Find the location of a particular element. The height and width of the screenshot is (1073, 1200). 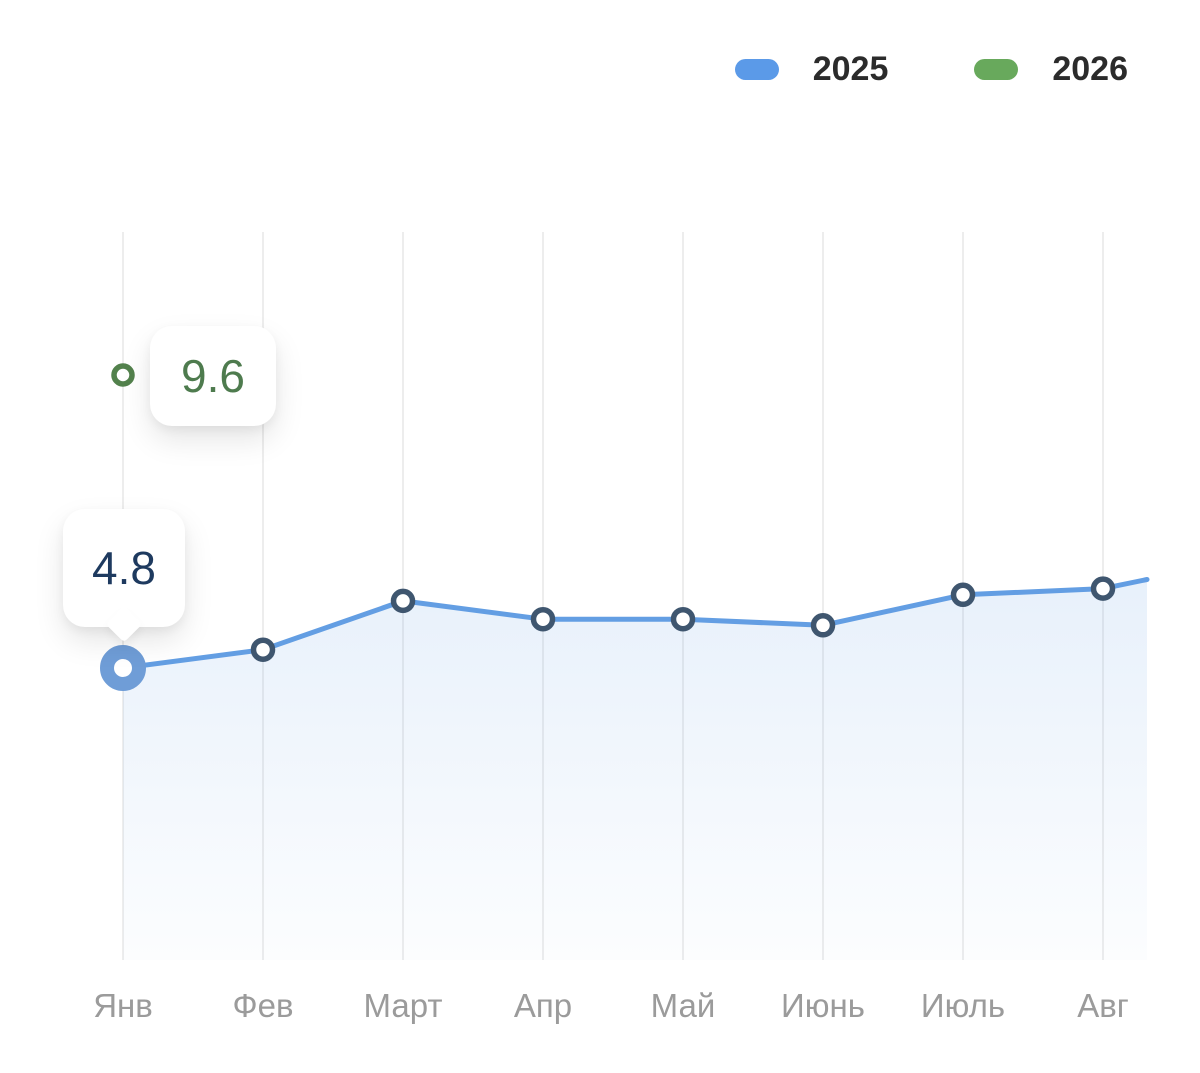

tooltip-2025-value: 4.8 is located at coordinates (124, 568).